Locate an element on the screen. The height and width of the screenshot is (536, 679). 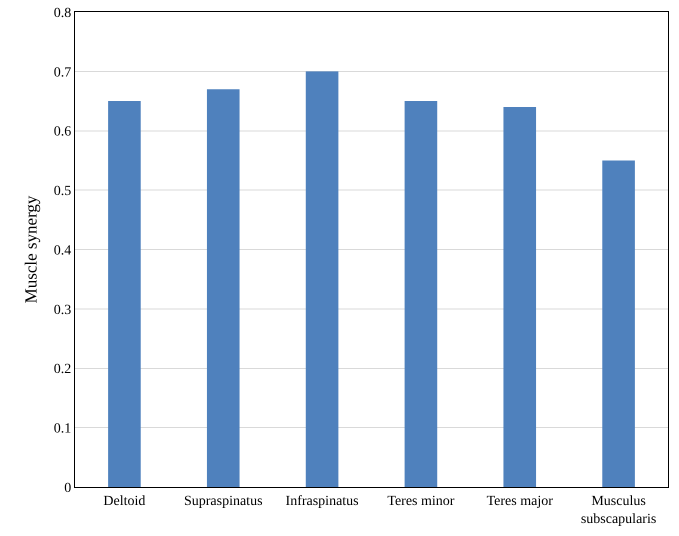
y-axis-title: Muscle synergy is located at coordinates (30, 249).